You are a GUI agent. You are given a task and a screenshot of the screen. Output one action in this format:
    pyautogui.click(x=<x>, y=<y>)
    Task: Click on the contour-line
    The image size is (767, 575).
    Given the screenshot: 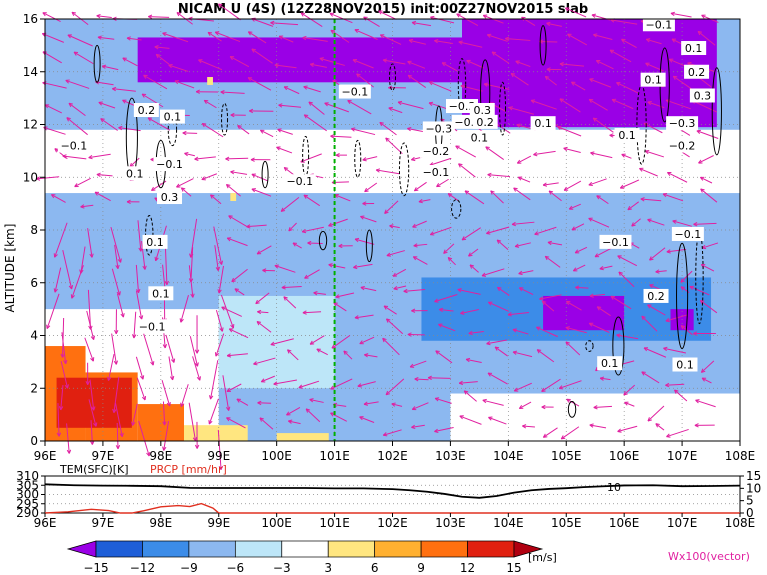 What is the action you would take?
    pyautogui.click(x=369, y=246)
    